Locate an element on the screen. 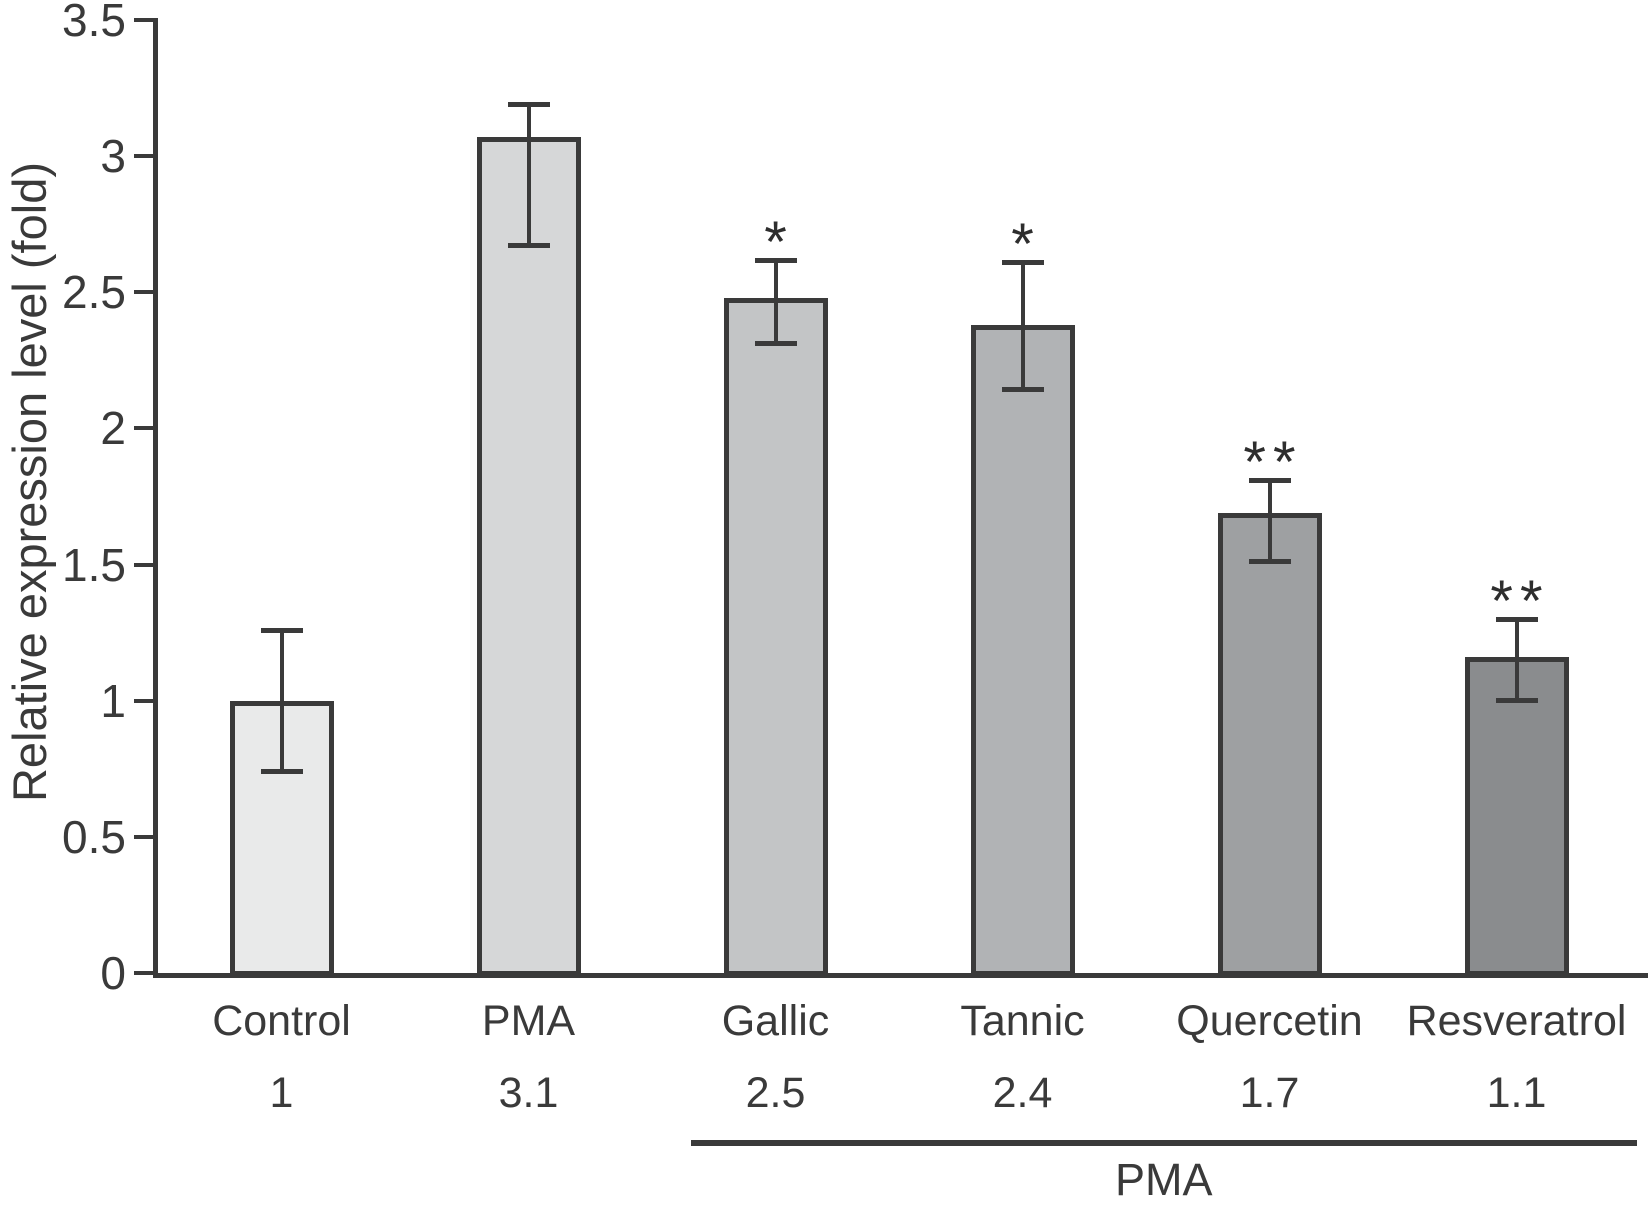 Image resolution: width=1648 pixels, height=1207 pixels. bar-value-label: 1 is located at coordinates (281, 1093).